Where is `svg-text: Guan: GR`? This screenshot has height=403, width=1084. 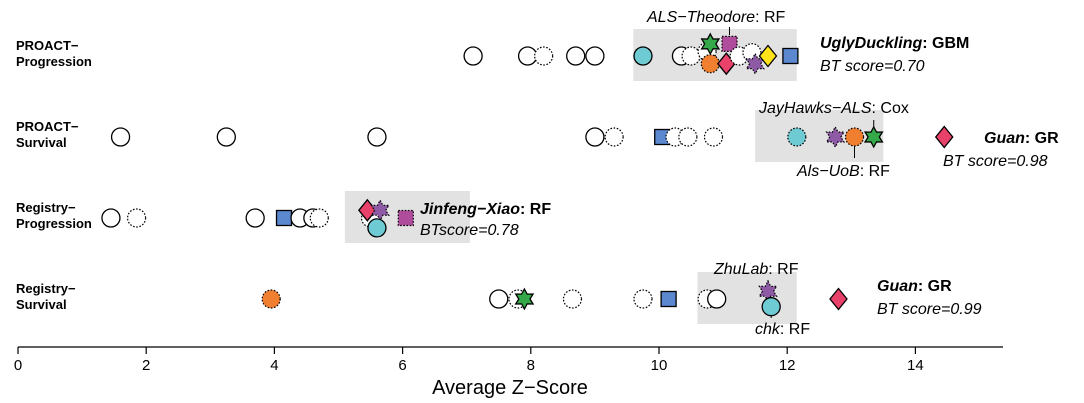
svg-text: Guan: GR is located at coordinates (1021, 138).